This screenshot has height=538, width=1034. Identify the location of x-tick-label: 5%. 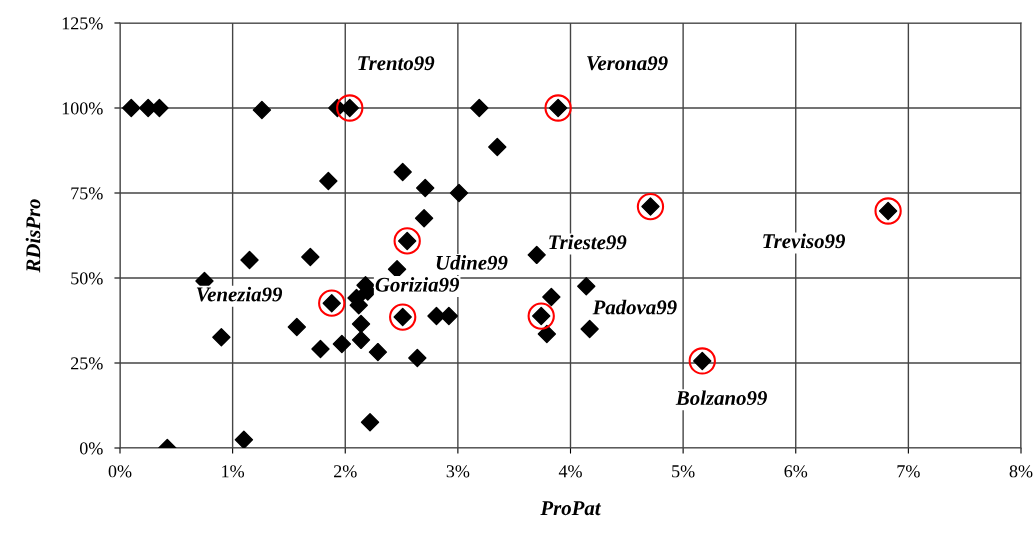
(683, 471).